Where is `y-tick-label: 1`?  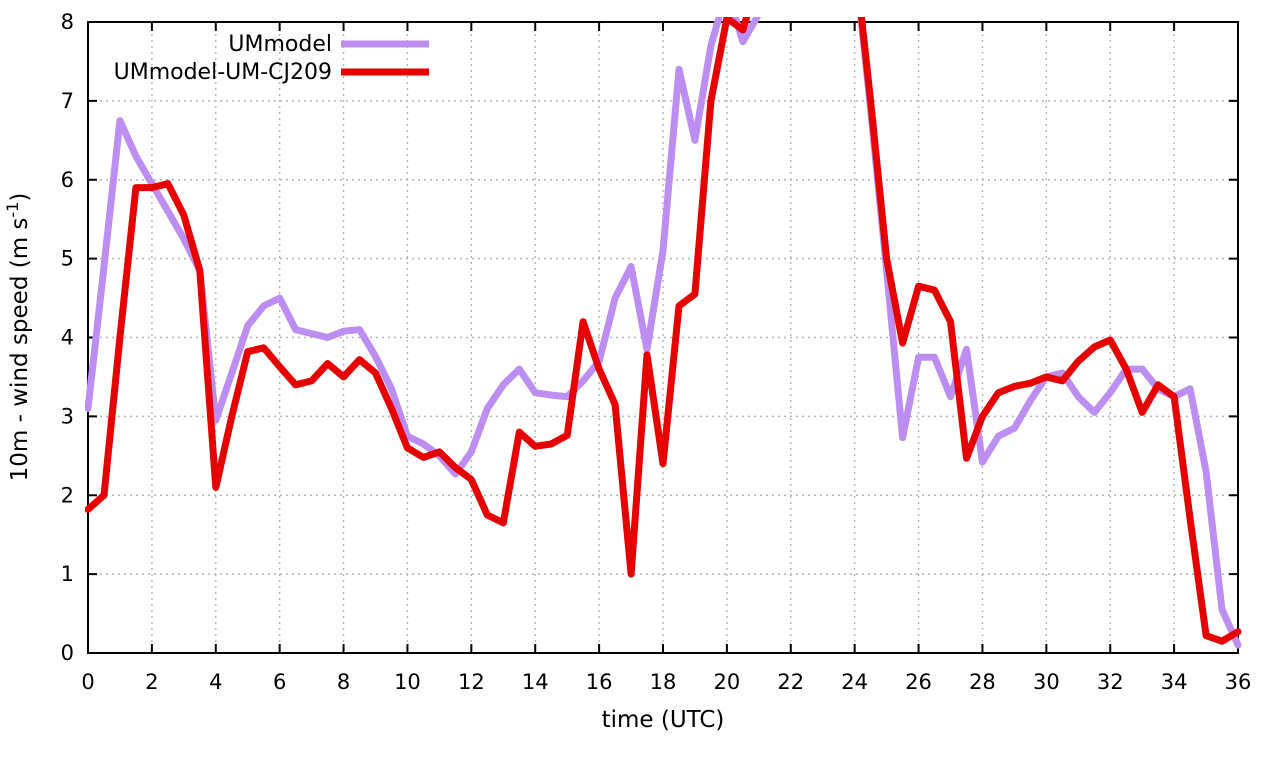
y-tick-label: 1 is located at coordinates (67, 574).